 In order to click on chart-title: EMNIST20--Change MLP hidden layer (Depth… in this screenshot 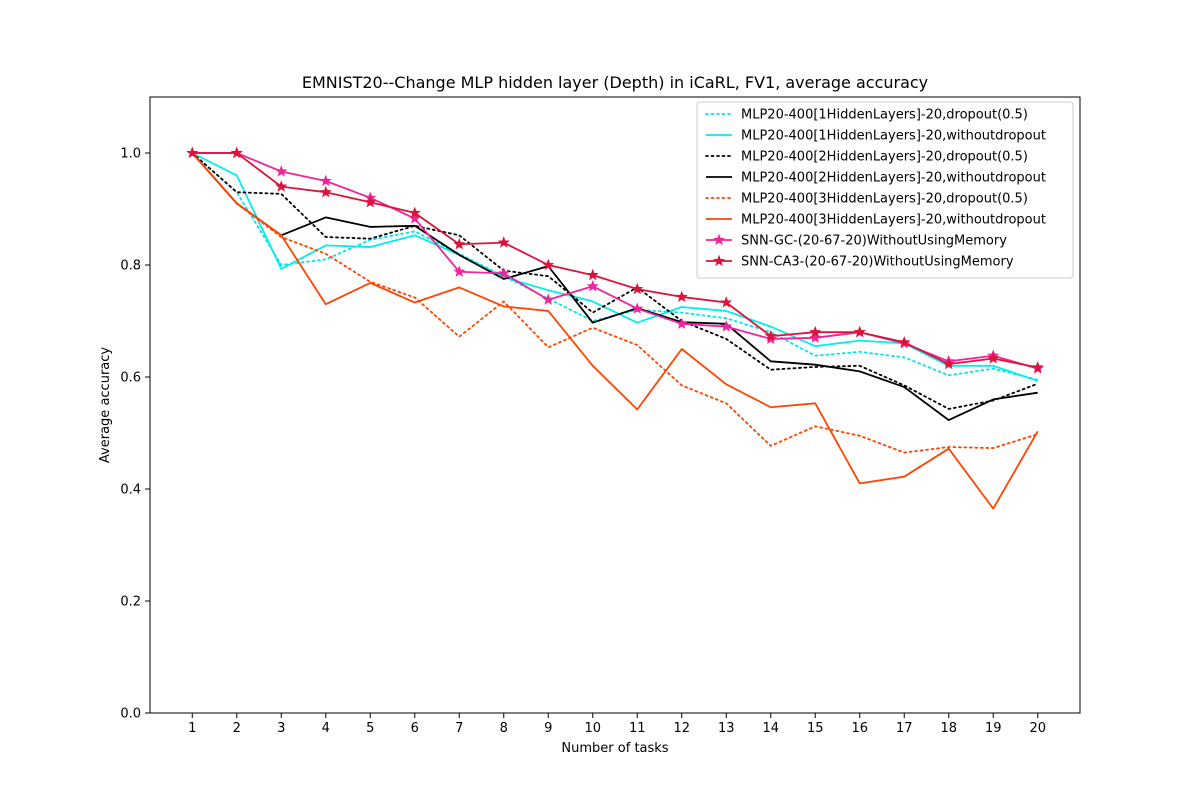, I will do `click(615, 82)`.